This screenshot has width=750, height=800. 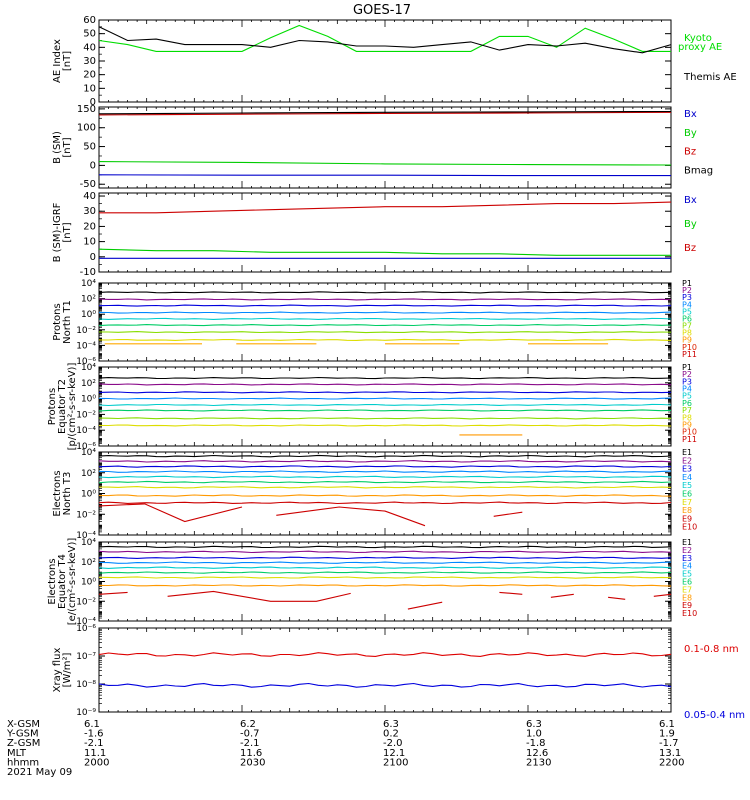 I want to click on legend-themis: Themis AE, so click(x=710, y=77).